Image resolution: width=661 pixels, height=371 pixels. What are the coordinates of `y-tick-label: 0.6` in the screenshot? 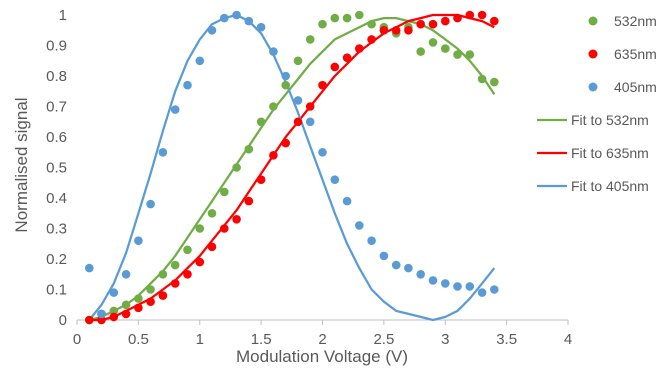 It's located at (56, 137).